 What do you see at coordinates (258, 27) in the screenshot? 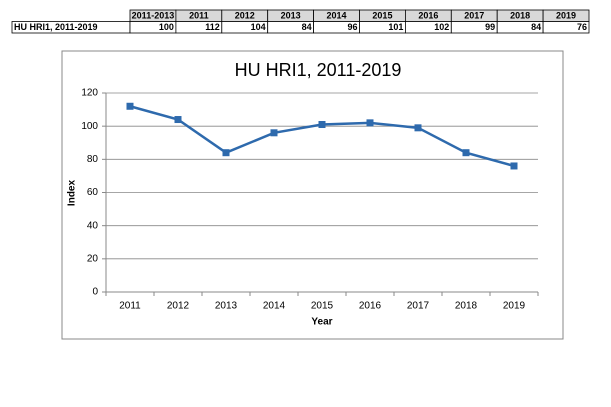
I see `cell-text: 104` at bounding box center [258, 27].